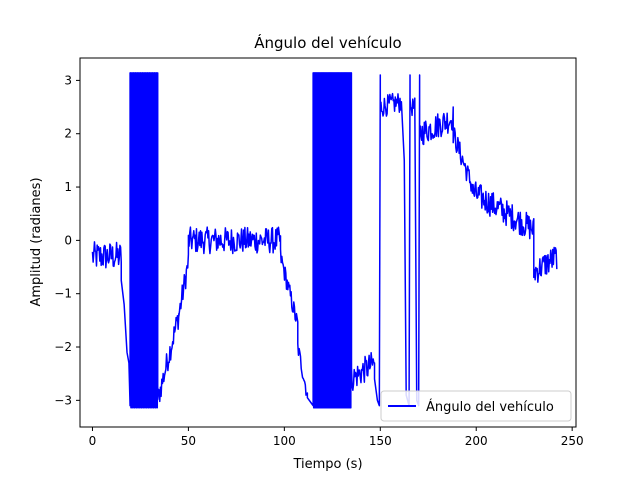 Image resolution: width=640 pixels, height=480 pixels. What do you see at coordinates (188, 441) in the screenshot?
I see `x-tick-label: 50` at bounding box center [188, 441].